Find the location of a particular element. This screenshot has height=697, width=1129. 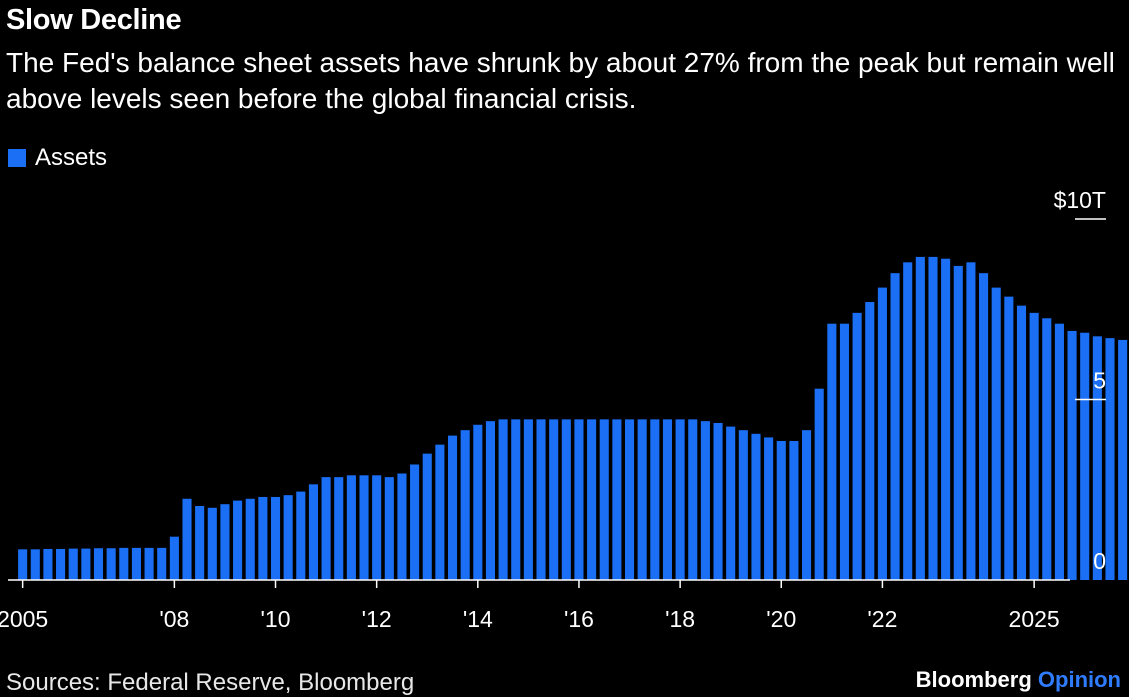

legend-swatch is located at coordinates (17, 158).